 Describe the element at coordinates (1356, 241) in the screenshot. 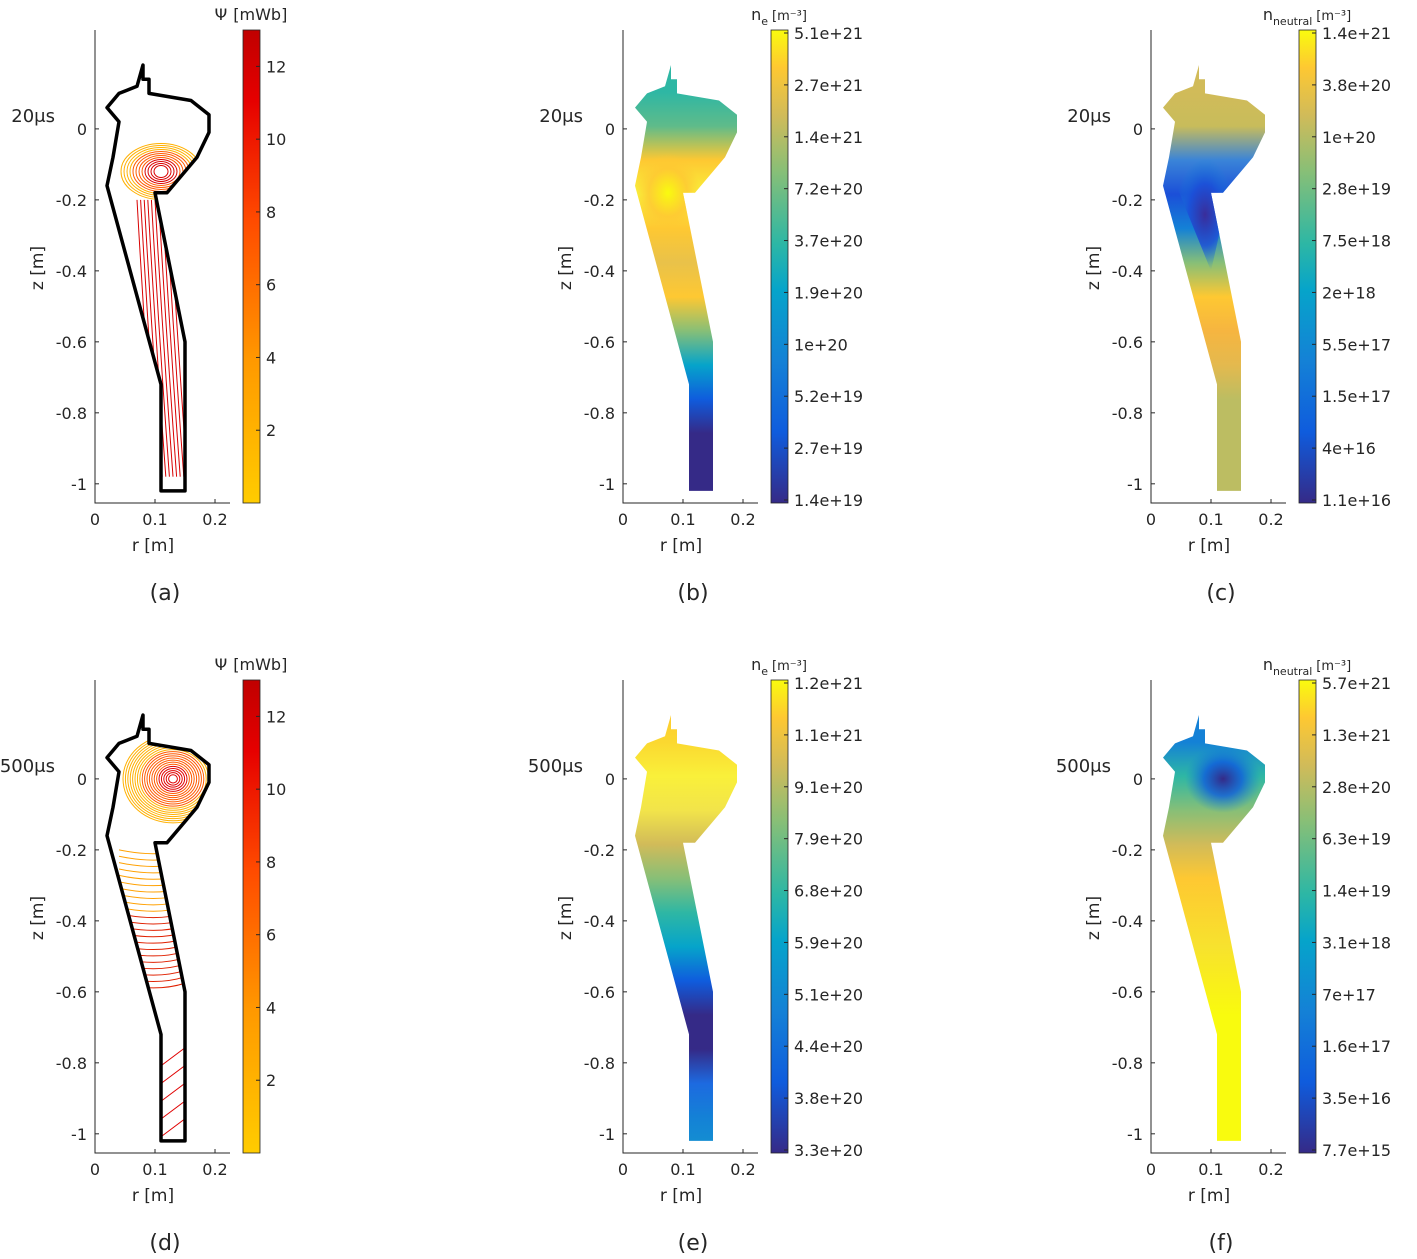

I see `colorbar-tick-label: 7.5e+18` at that location.